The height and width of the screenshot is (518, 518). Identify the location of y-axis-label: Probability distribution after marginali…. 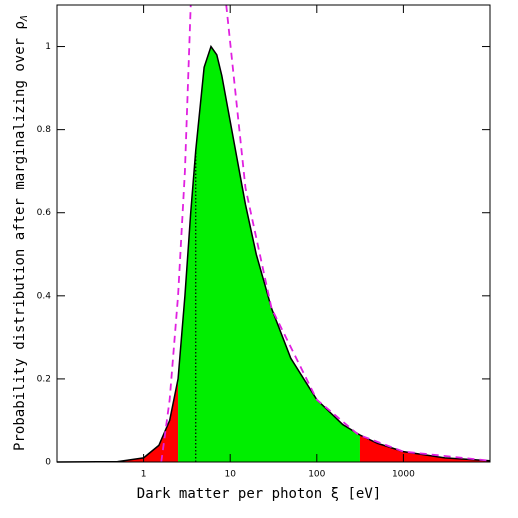
(21, 233).